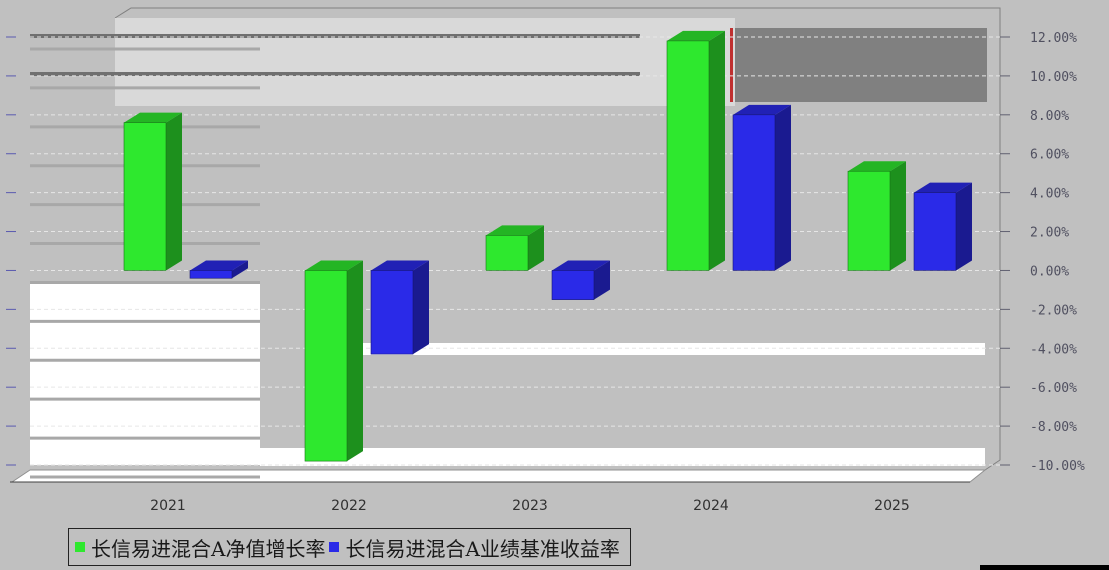 The image size is (1109, 570). What do you see at coordinates (1053, 77) in the screenshot?
I see `y-tick-label: 10.00%` at bounding box center [1053, 77].